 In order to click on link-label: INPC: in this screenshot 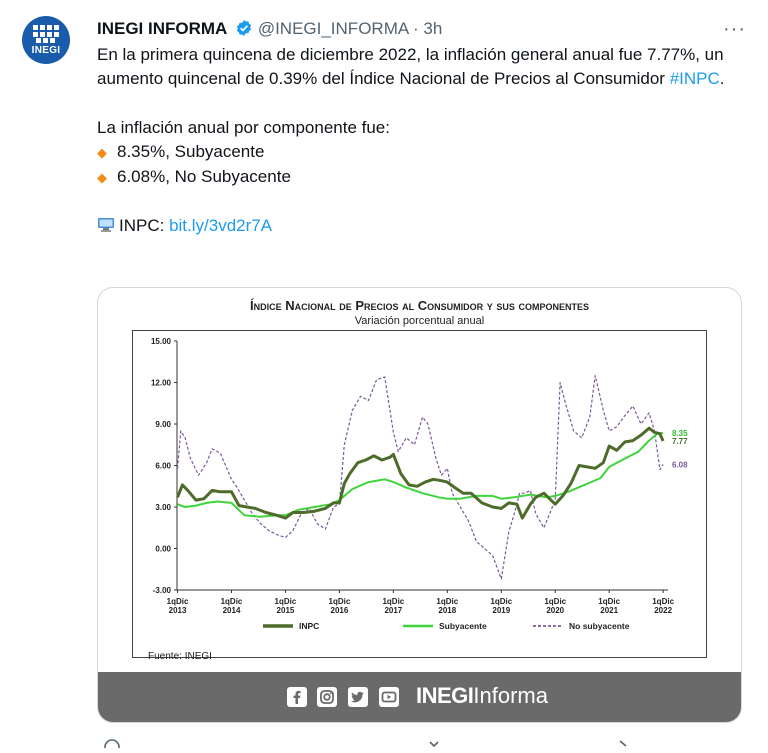, I will do `click(144, 226)`.